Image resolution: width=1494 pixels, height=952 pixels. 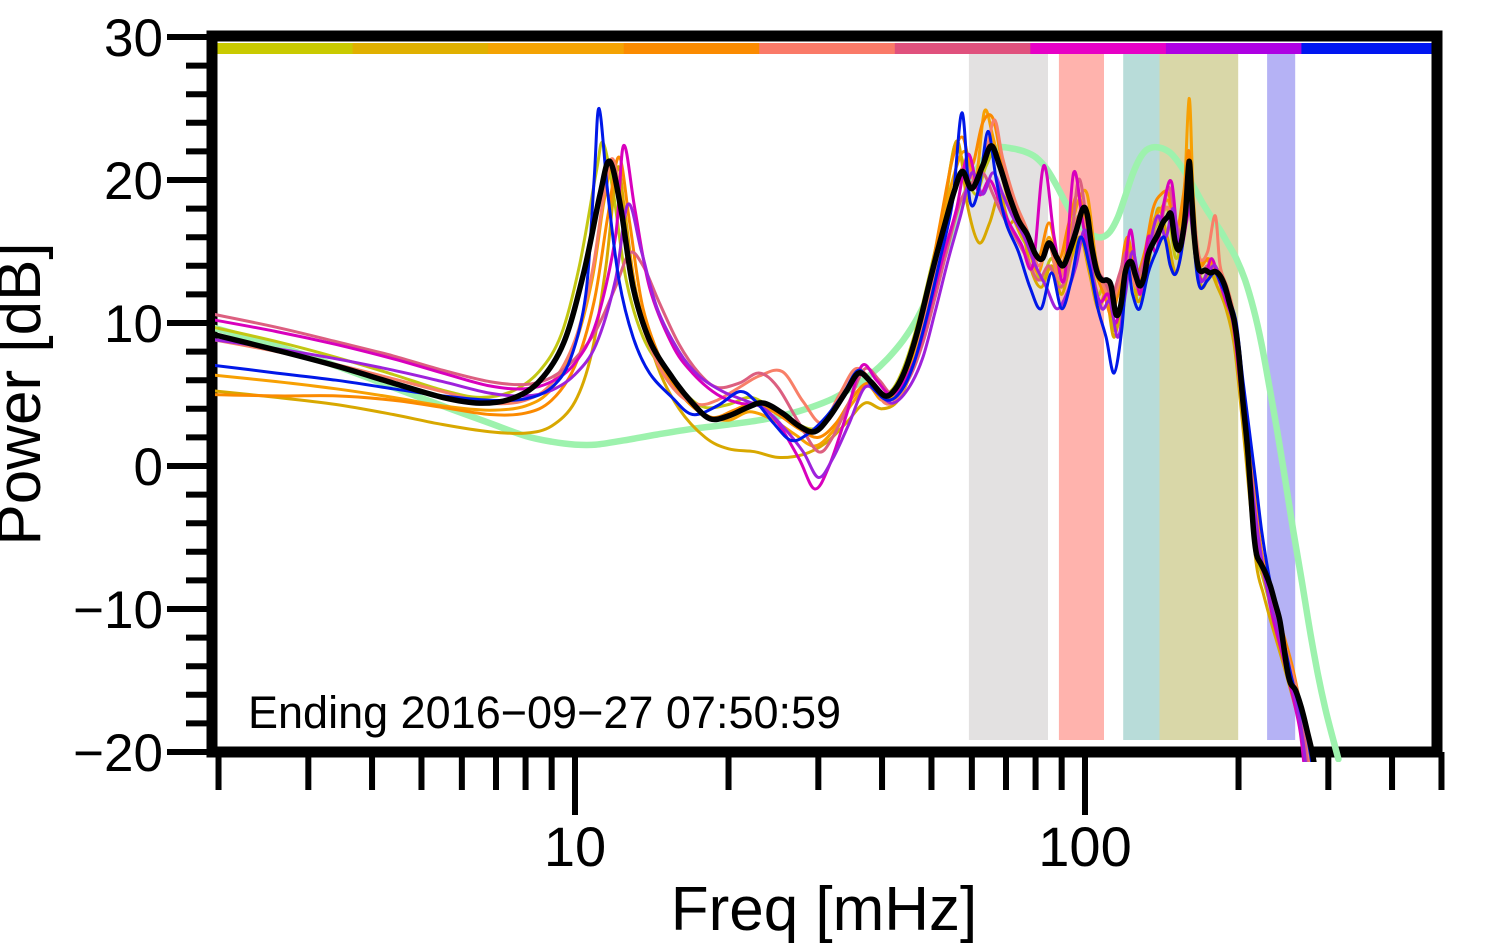 I want to click on x-tick-label: 10, so click(x=575, y=846).